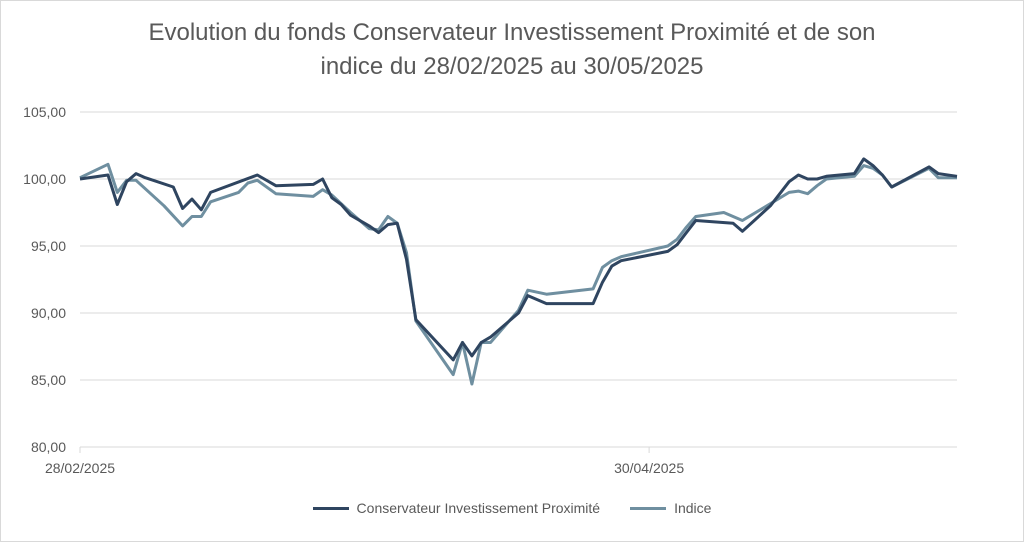  I want to click on y-tick-label: 95,00, so click(48, 246).